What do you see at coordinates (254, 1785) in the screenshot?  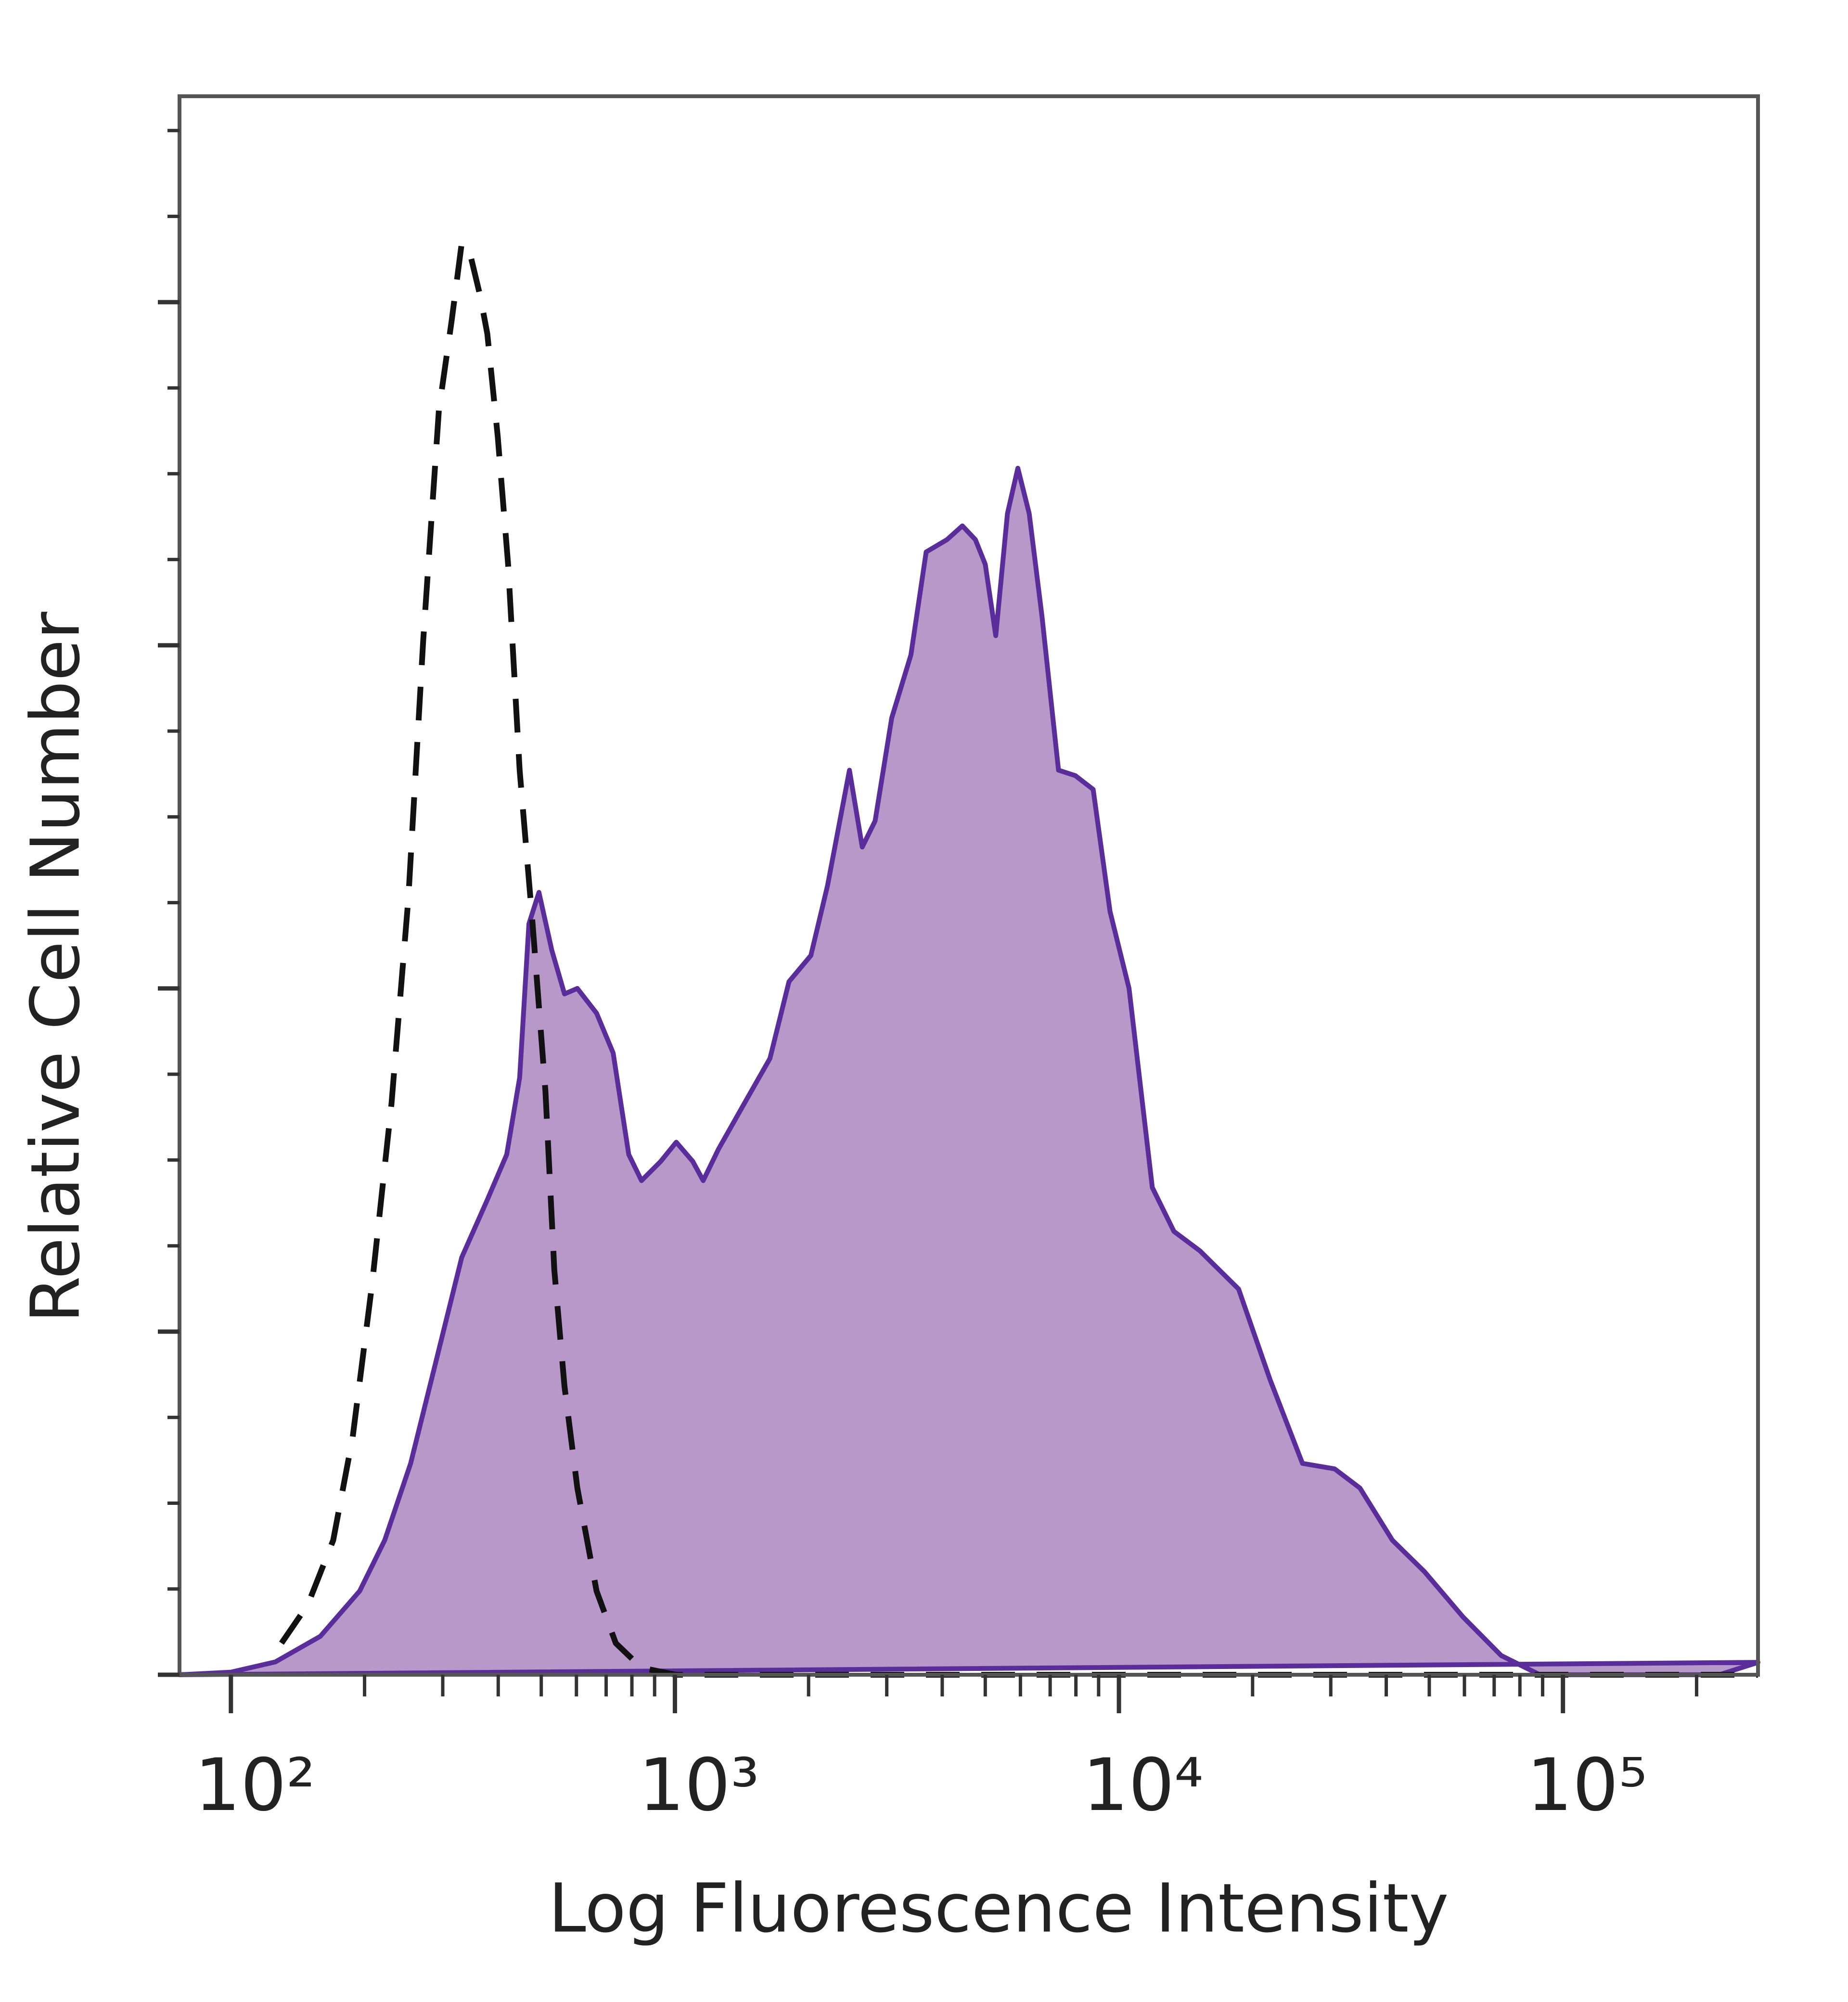 I see `x-tick-label: 10²` at bounding box center [254, 1785].